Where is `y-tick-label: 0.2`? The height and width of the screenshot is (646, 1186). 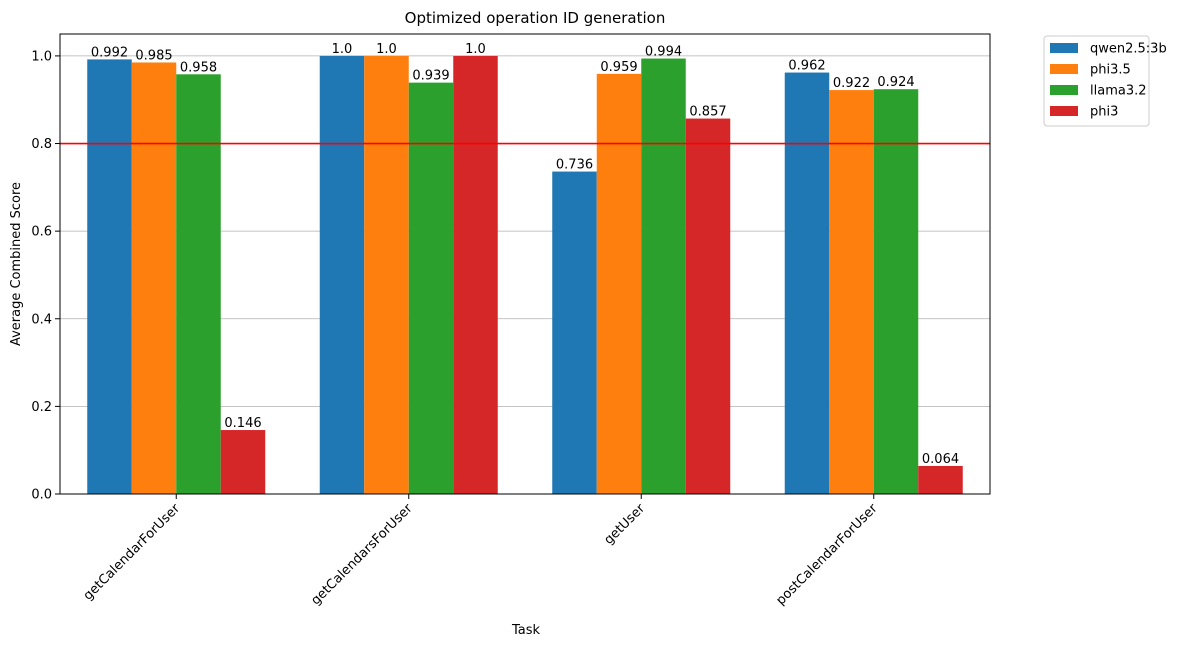 y-tick-label: 0.2 is located at coordinates (41, 407).